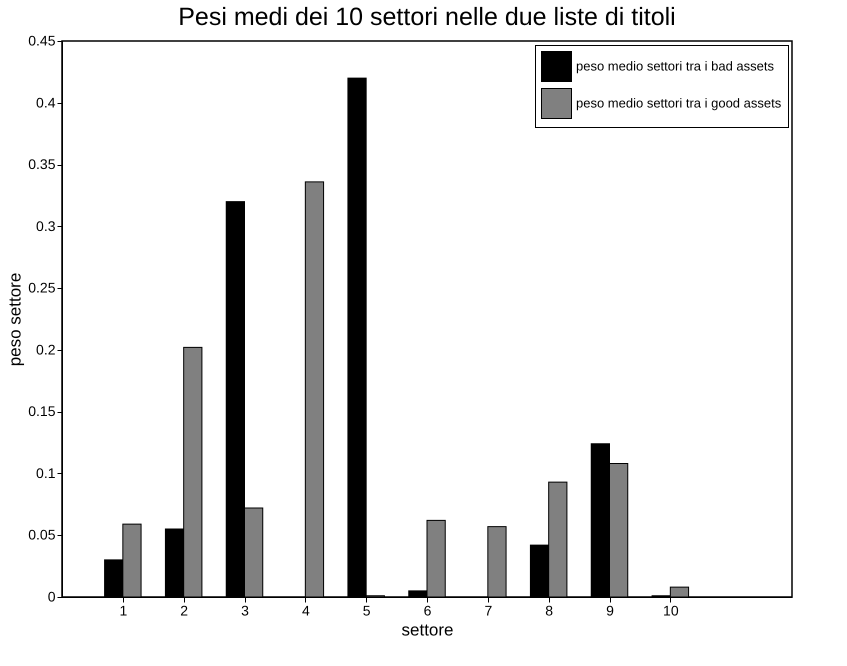 This screenshot has width=847, height=666. Describe the element at coordinates (42, 411) in the screenshot. I see `y-tick-label: 0.15` at that location.